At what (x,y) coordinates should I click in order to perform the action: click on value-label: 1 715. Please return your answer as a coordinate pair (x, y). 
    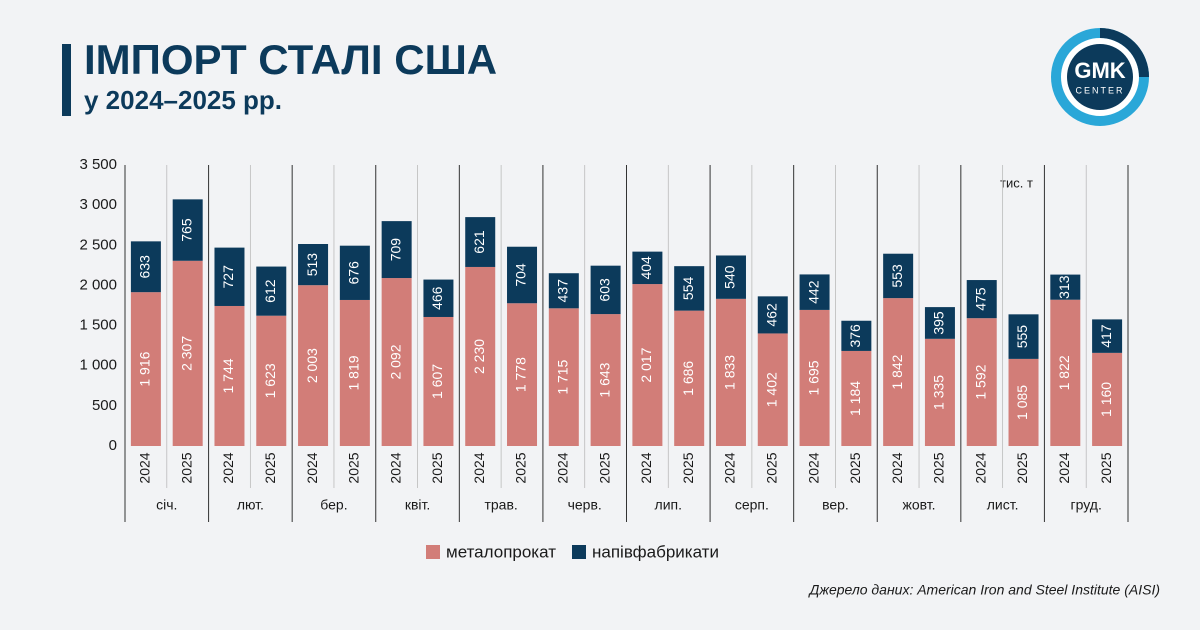
    Looking at the image, I should click on (563, 376).